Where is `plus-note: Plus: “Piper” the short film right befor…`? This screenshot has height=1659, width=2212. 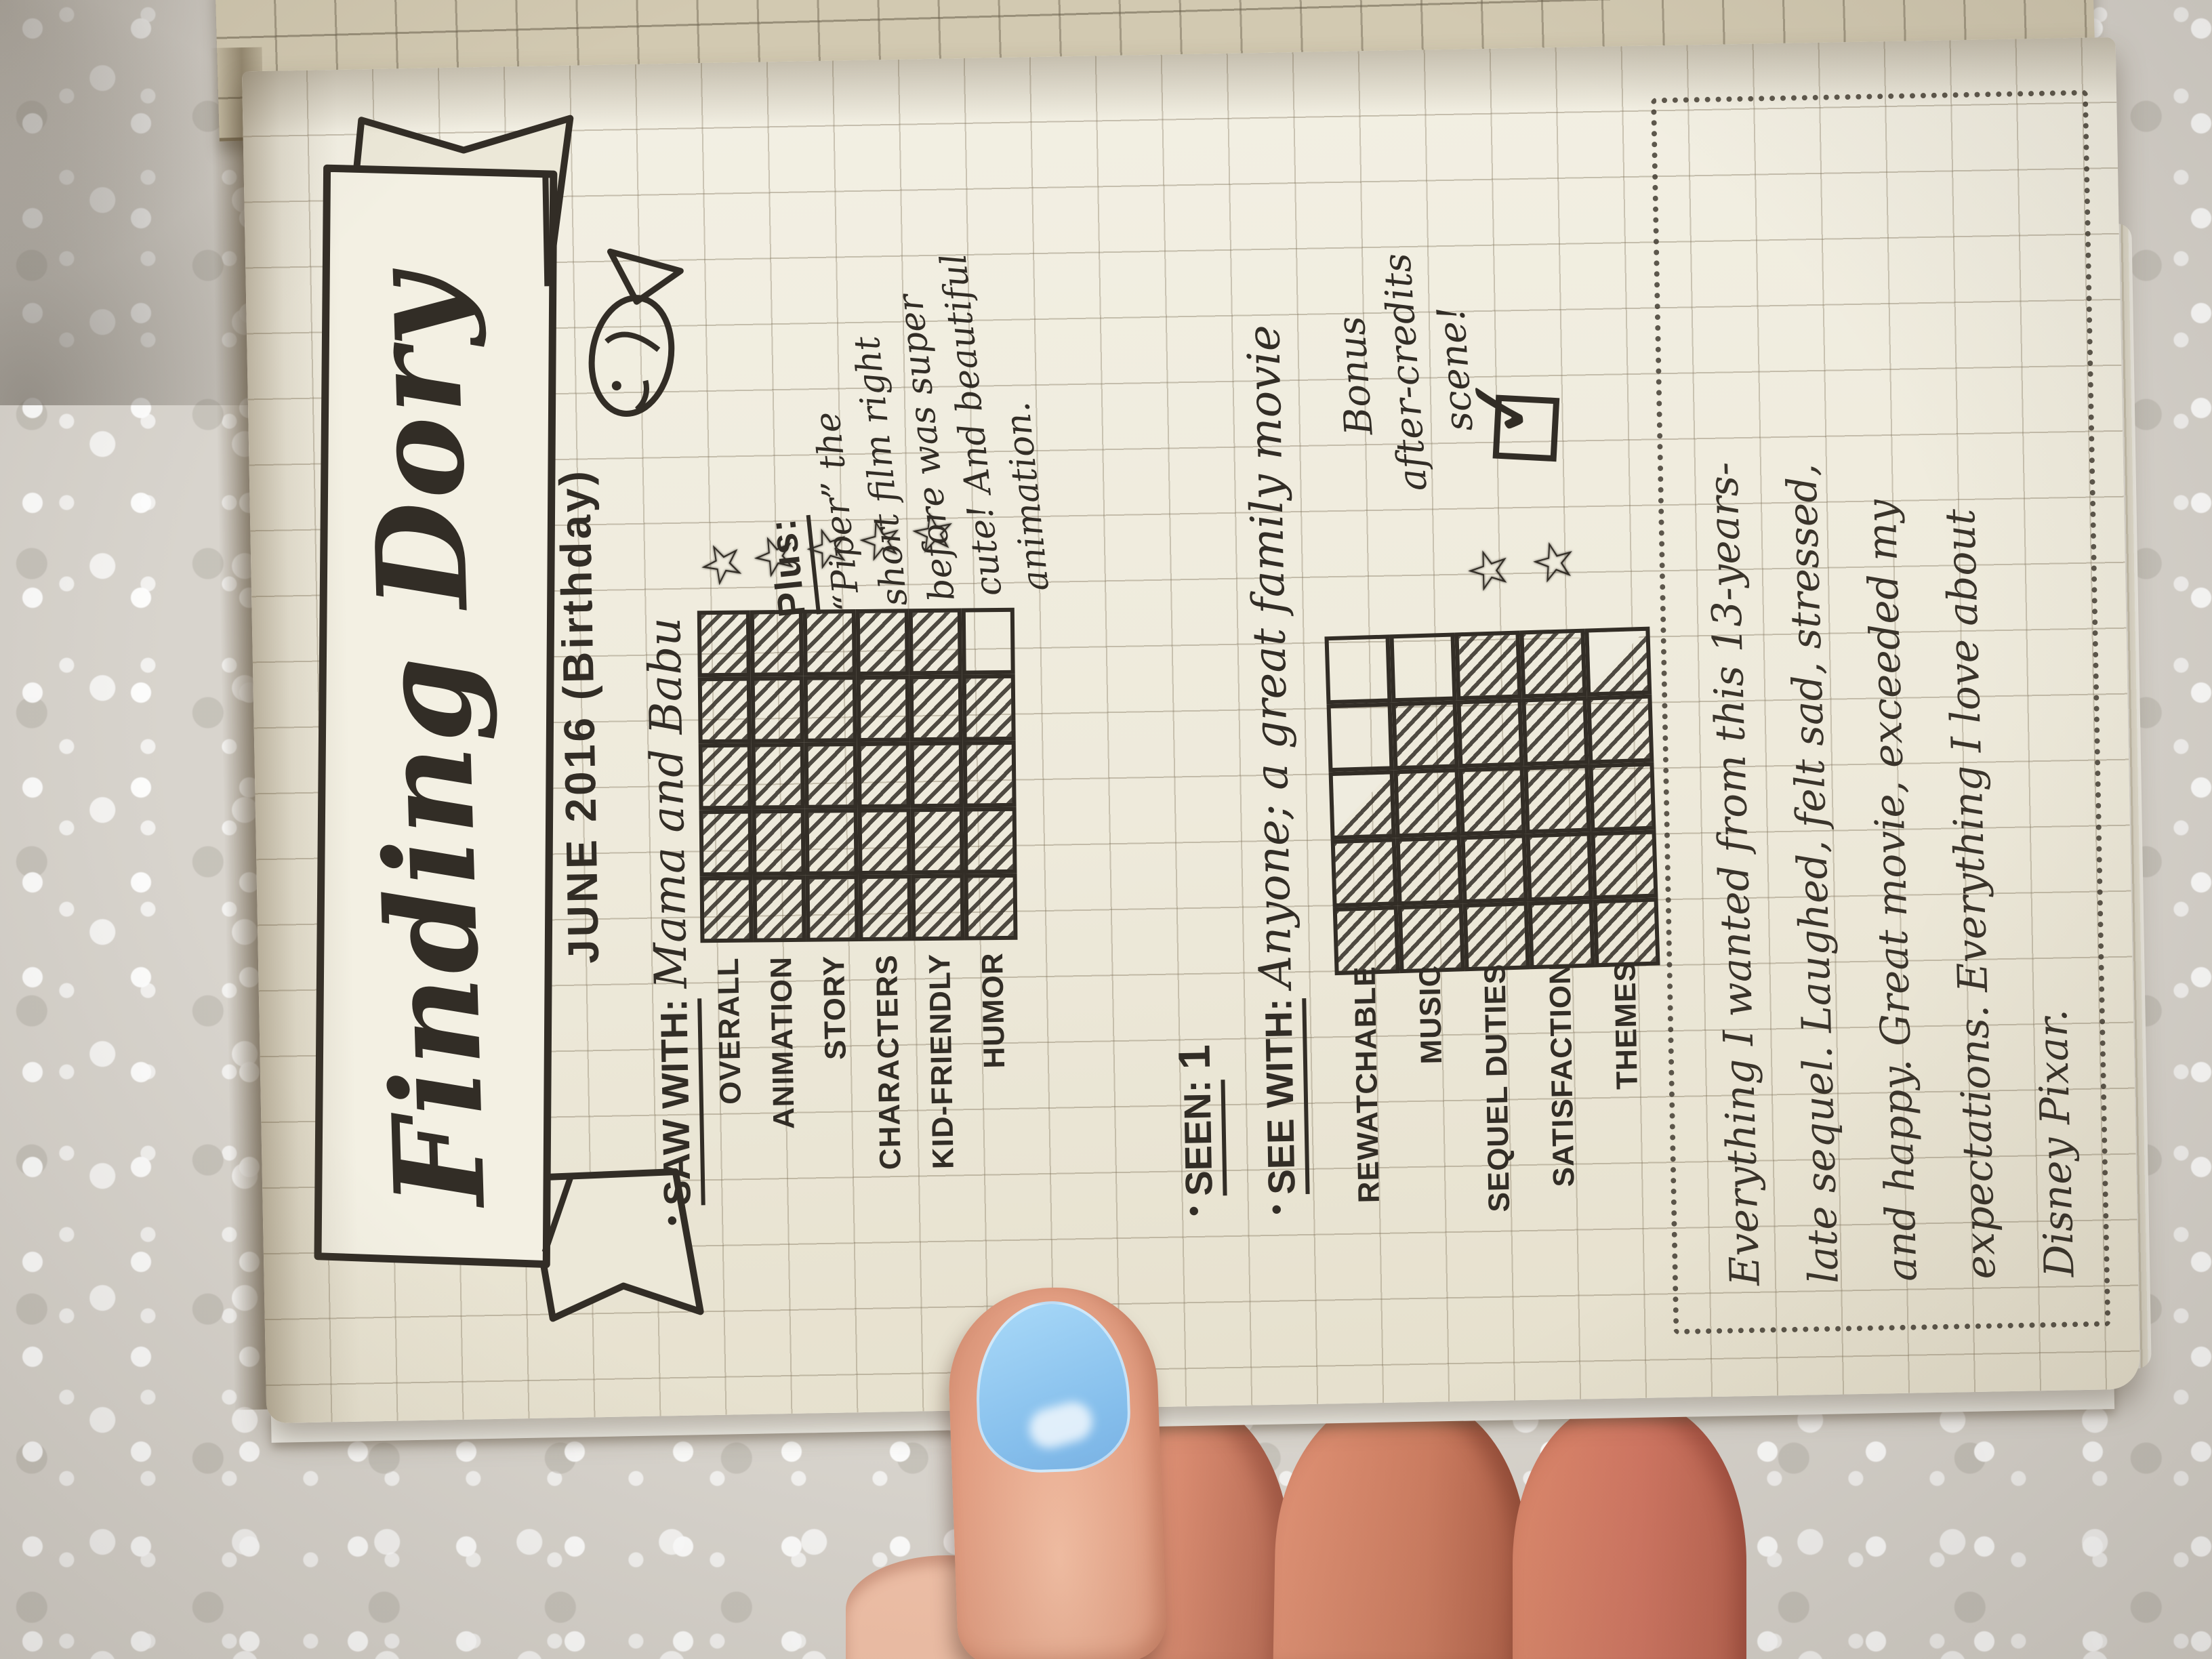 plus-note: Plus: “Piper” the short film right befor… is located at coordinates (892, 381).